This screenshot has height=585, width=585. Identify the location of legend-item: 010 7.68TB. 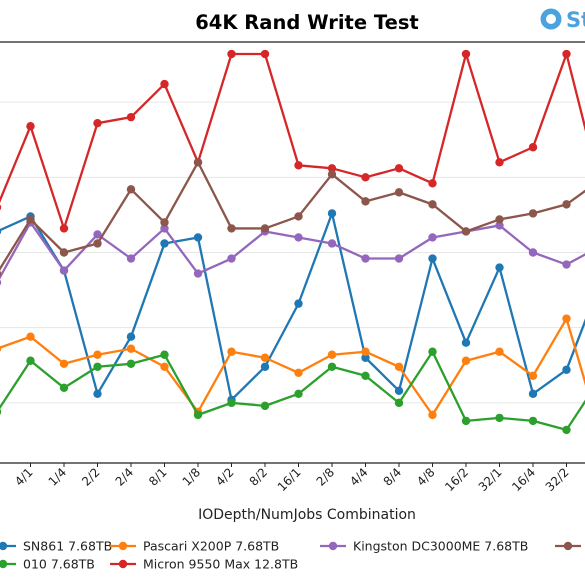
(47, 564).